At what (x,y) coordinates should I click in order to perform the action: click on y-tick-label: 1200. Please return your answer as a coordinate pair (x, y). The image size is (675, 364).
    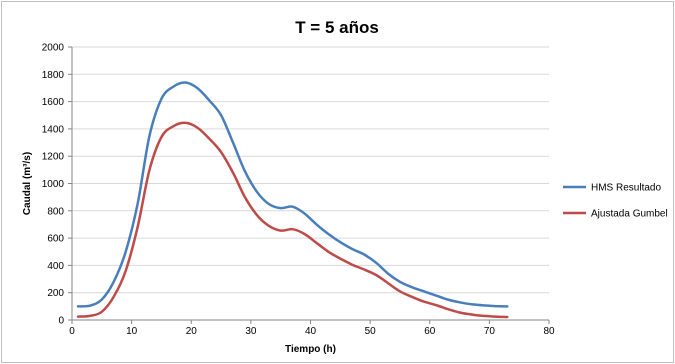
    Looking at the image, I should click on (53, 157).